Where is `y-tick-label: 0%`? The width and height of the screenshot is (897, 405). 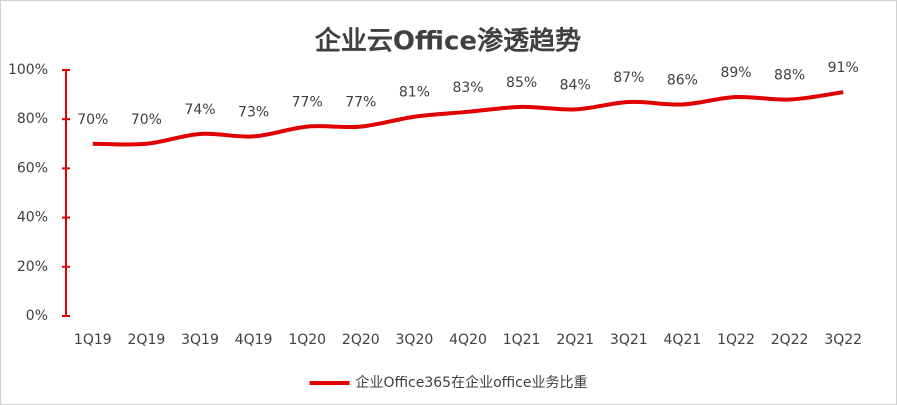 y-tick-label: 0% is located at coordinates (37, 316).